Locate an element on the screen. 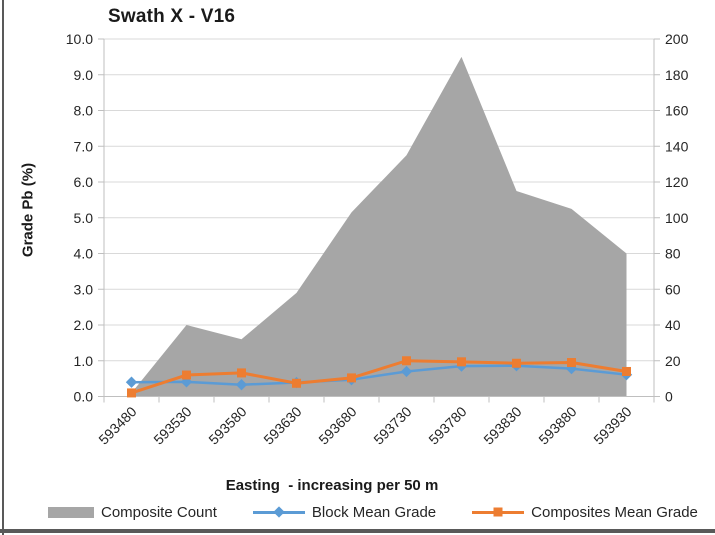  diamond-marker-icon is located at coordinates (279, 512).